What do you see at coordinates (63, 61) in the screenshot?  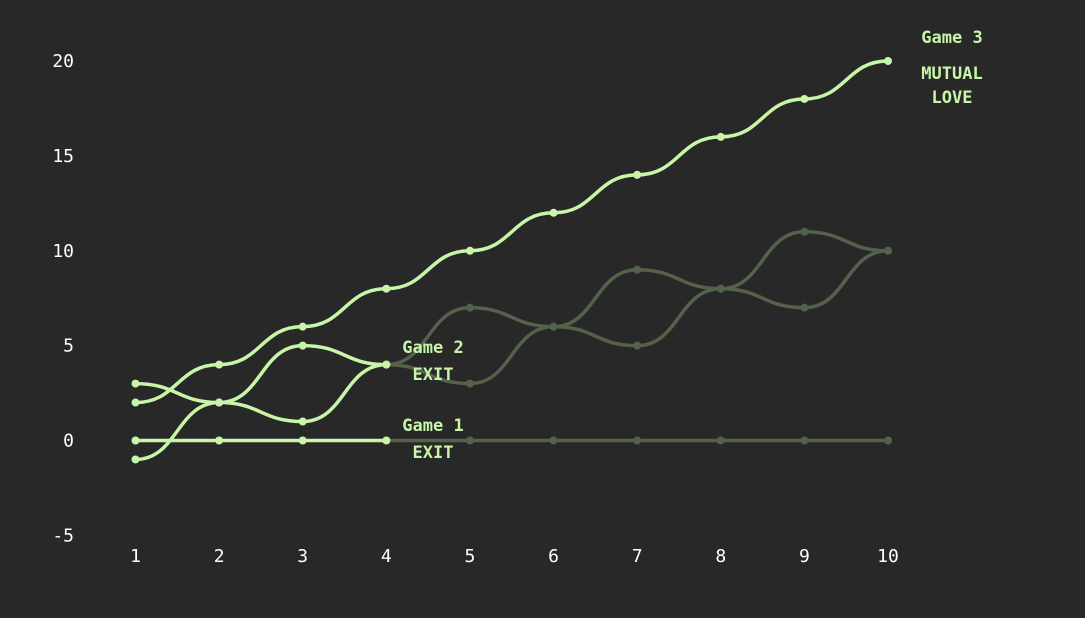 I see `y-tick-label: 20` at bounding box center [63, 61].